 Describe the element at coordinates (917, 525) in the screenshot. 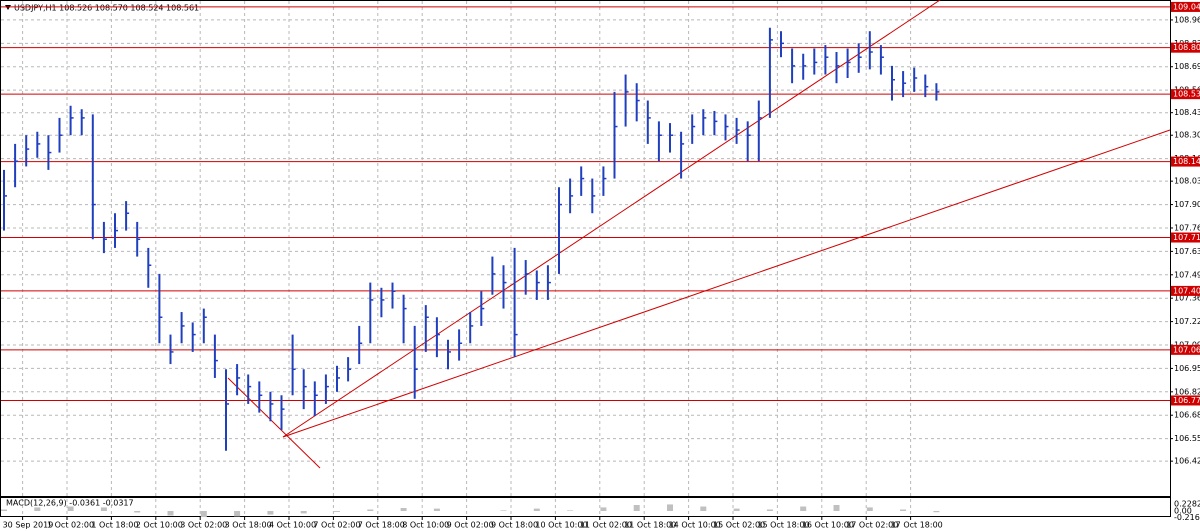

I see `x-tick-label: 17 Oct 18:00` at that location.